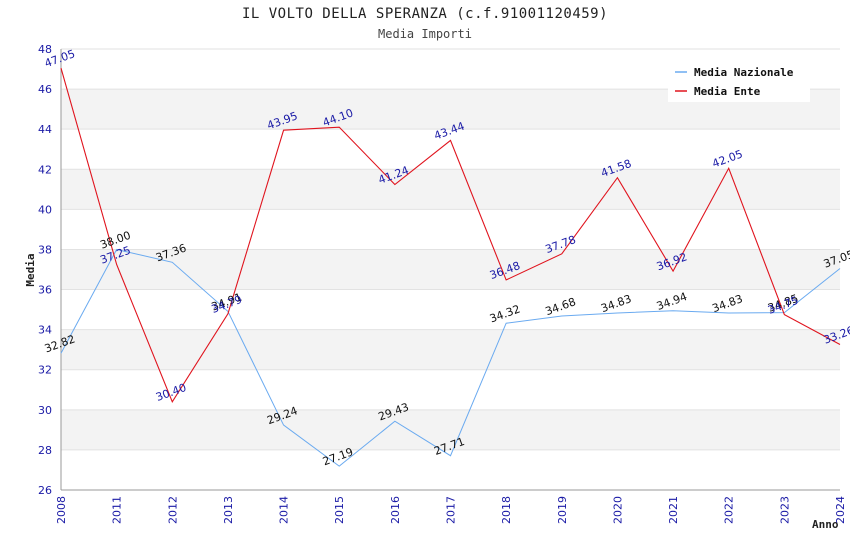  What do you see at coordinates (744, 72) in the screenshot?
I see `legend-label-media-nazionale: Media Nazionale` at bounding box center [744, 72].